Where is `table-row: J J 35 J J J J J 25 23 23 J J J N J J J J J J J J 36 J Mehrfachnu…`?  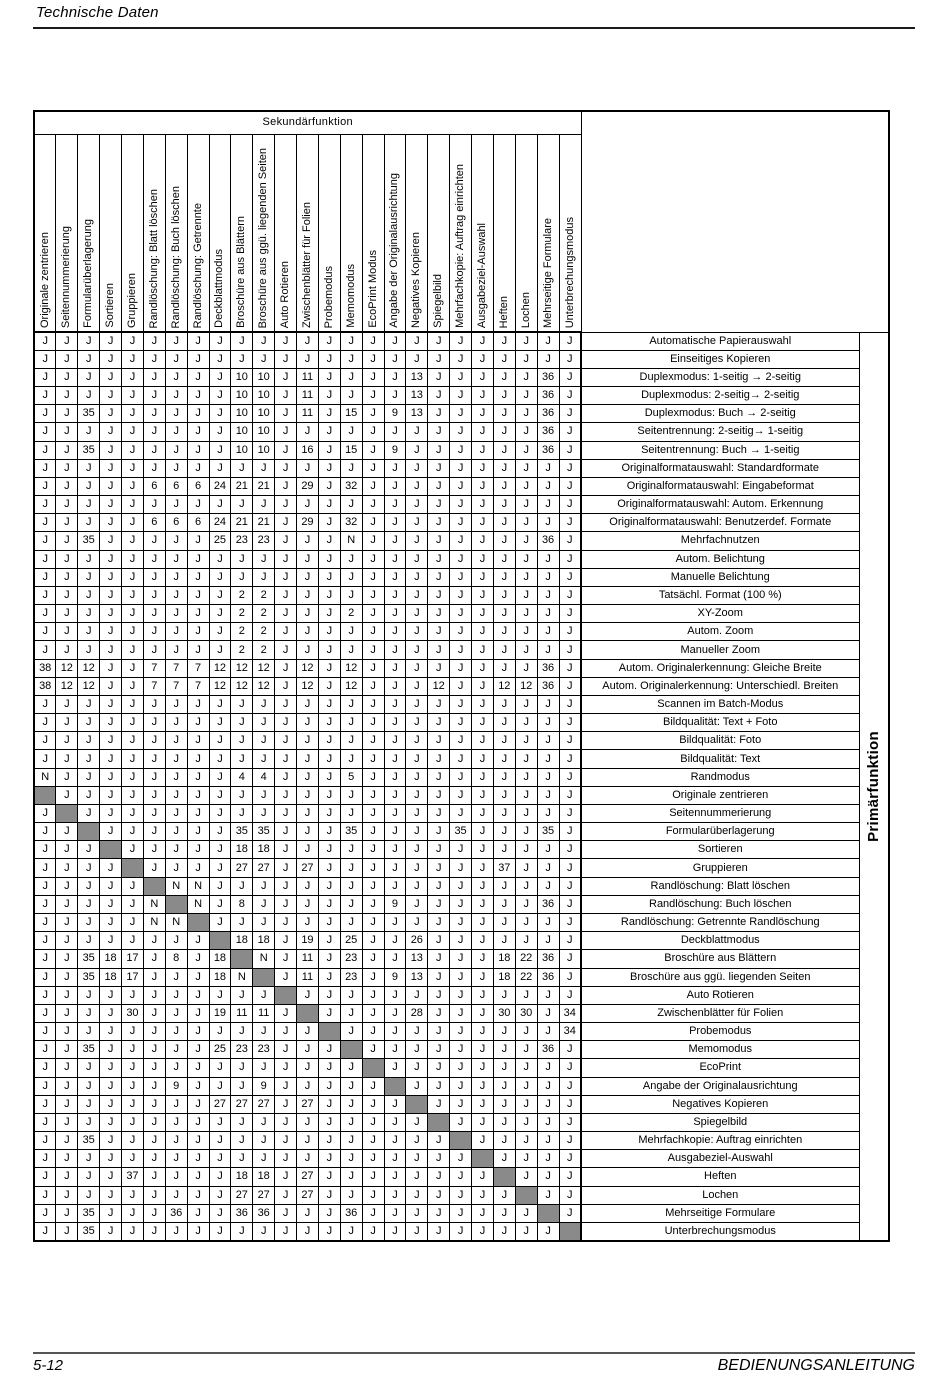
table-row: J J 35 J J J J J 25 23 23 J J J N J J J J J J J J 36 J Mehrfachnu… is located at coordinates (461, 541).